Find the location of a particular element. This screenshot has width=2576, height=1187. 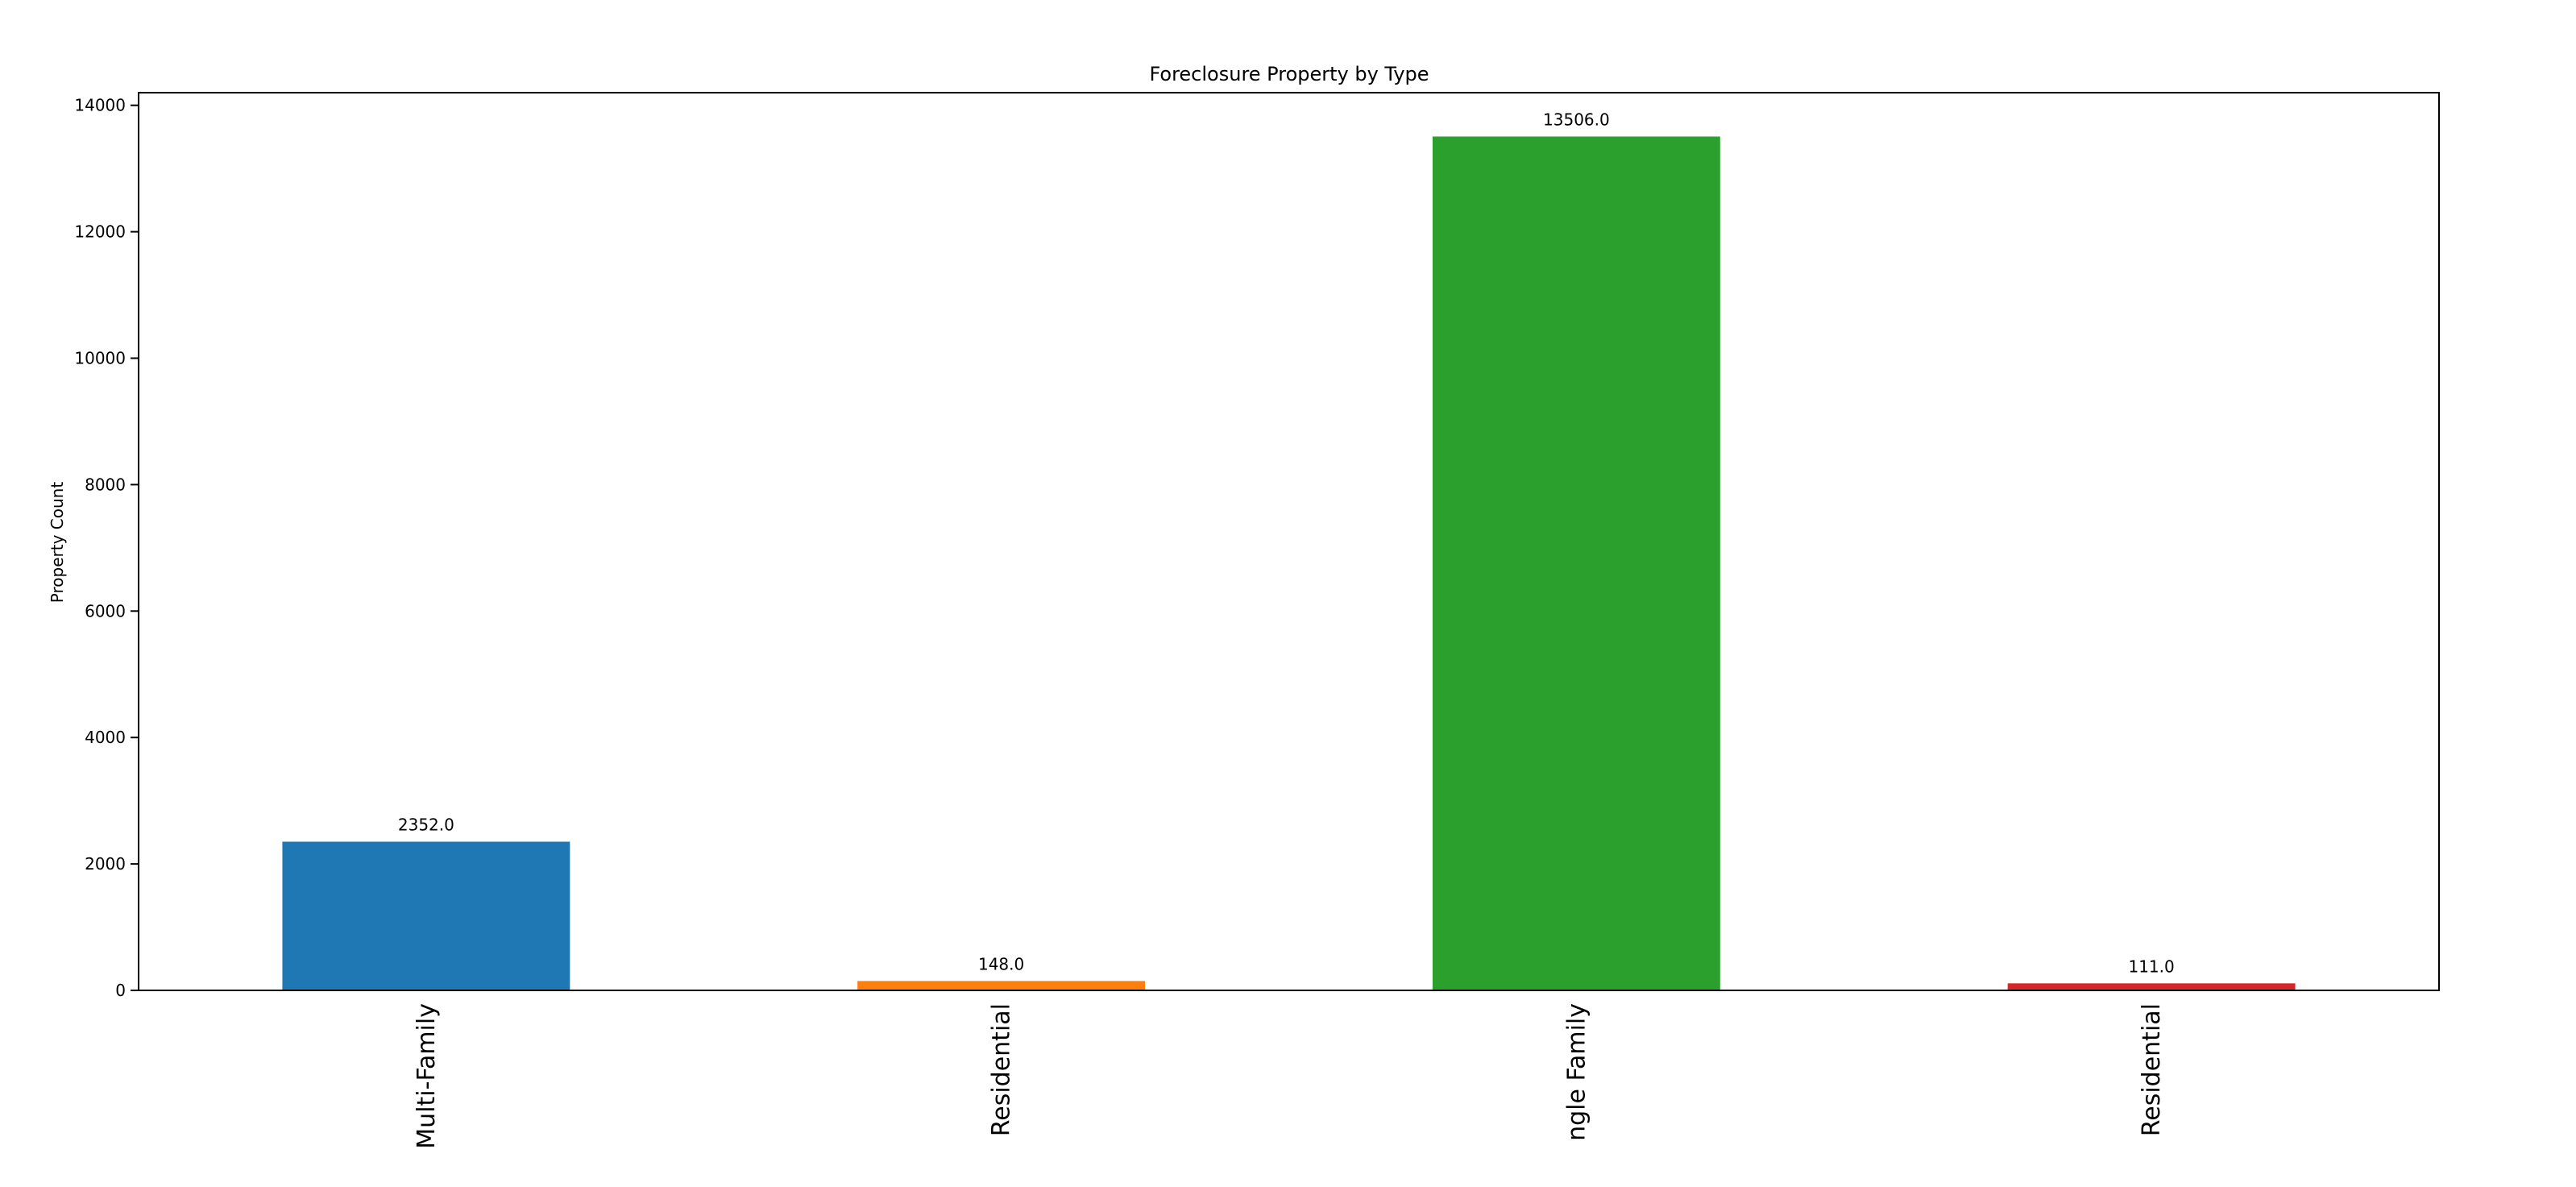

y-axis-ticks: 0 2000 4000 6000 8000 10000 12000 14000 is located at coordinates (106, 548).